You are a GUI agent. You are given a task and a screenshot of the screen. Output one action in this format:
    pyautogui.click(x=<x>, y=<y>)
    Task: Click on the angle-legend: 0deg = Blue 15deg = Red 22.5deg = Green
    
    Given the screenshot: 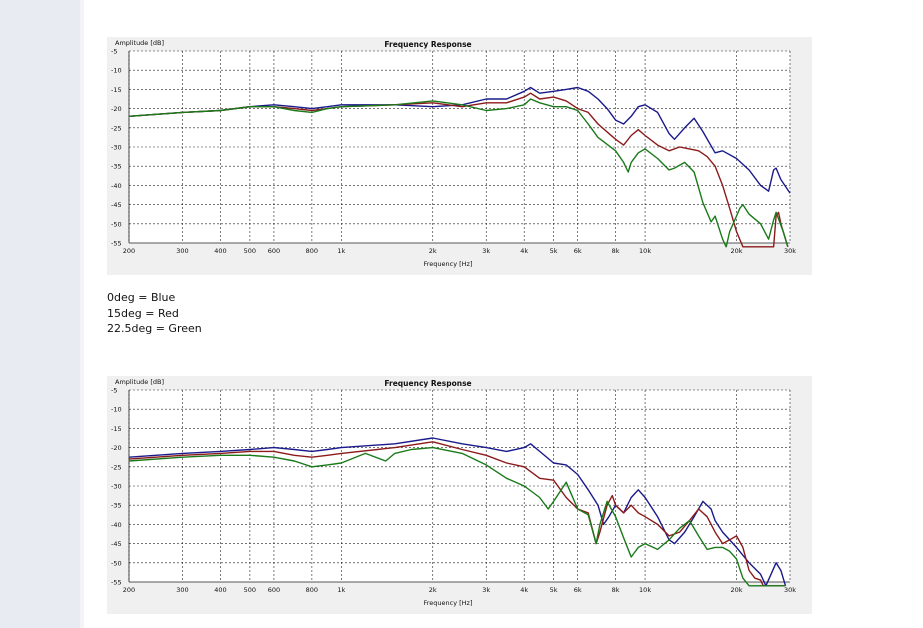 What is the action you would take?
    pyautogui.click(x=154, y=313)
    